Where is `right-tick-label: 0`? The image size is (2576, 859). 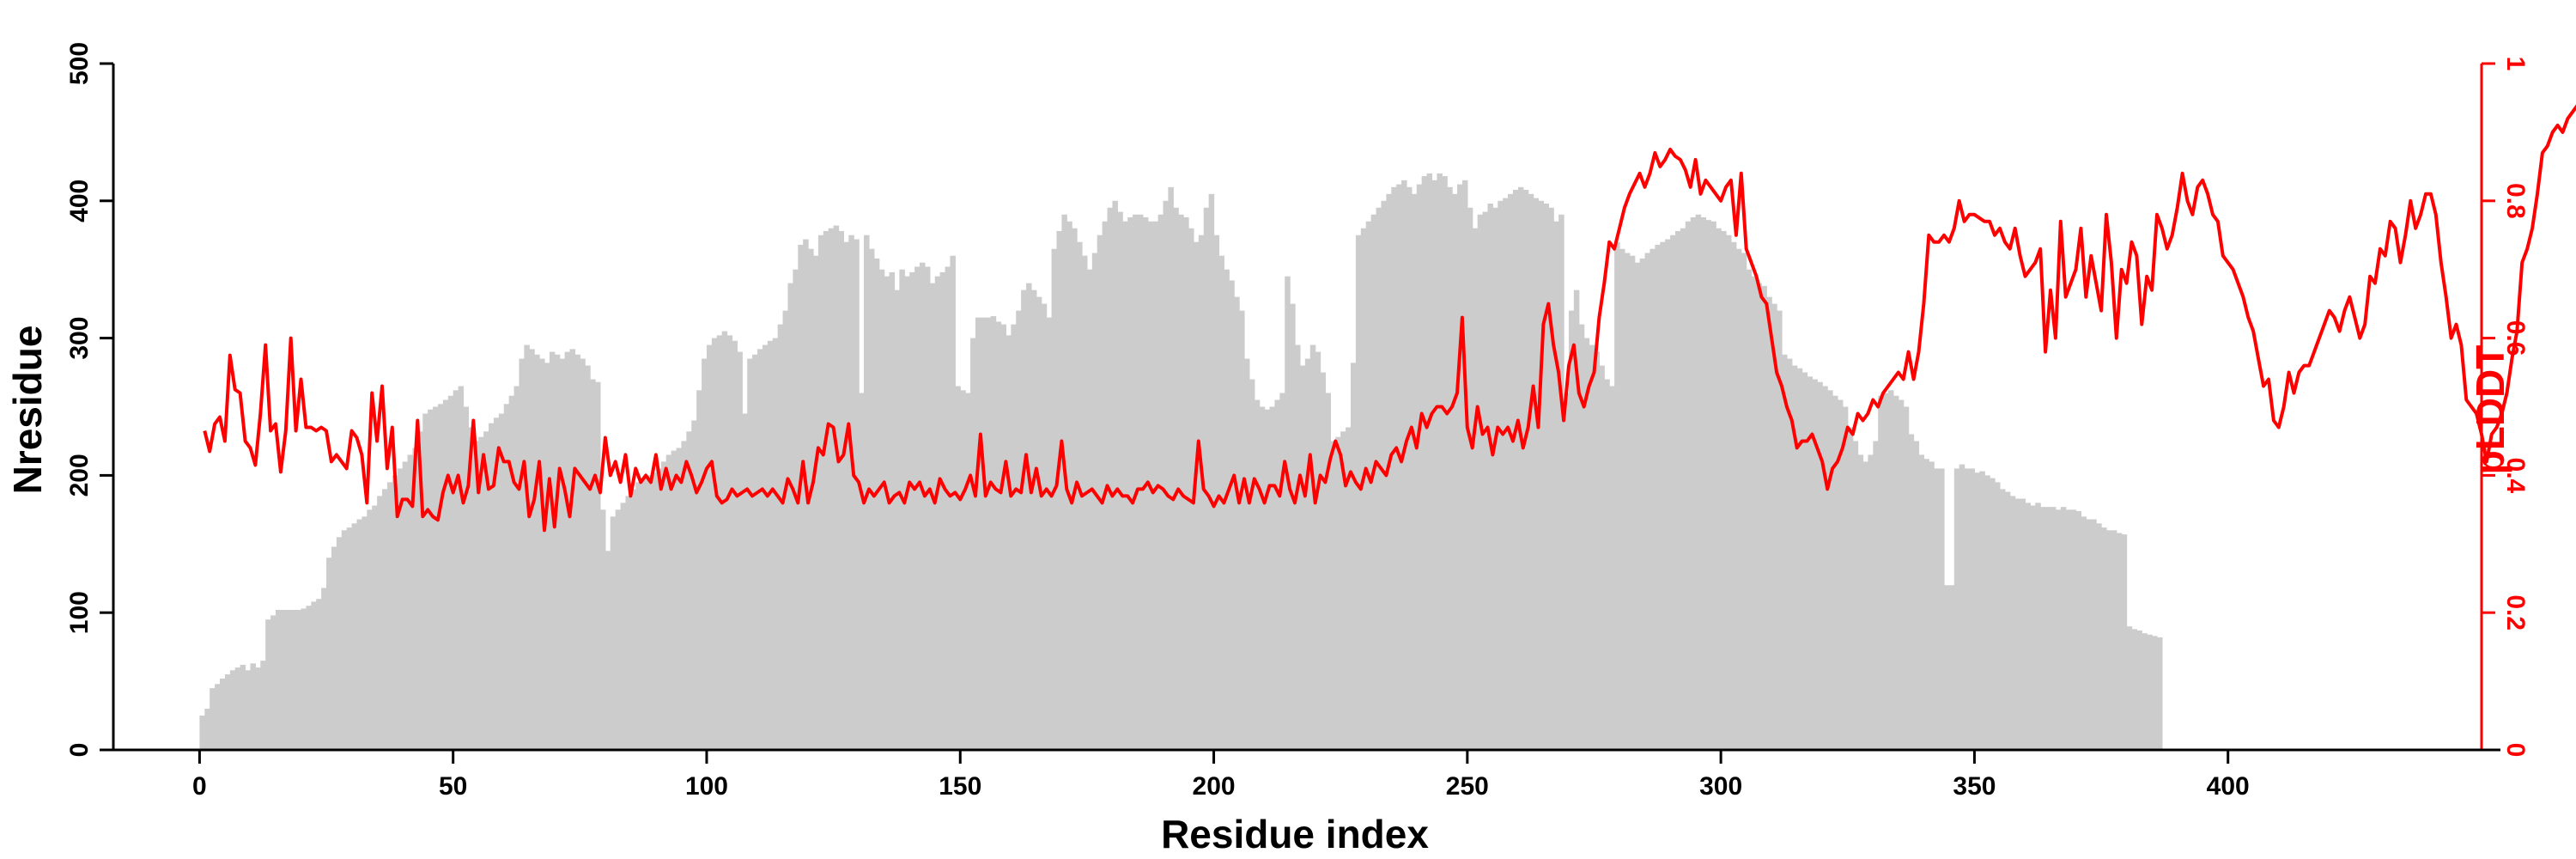 right-tick-label: 0 is located at coordinates (2515, 750).